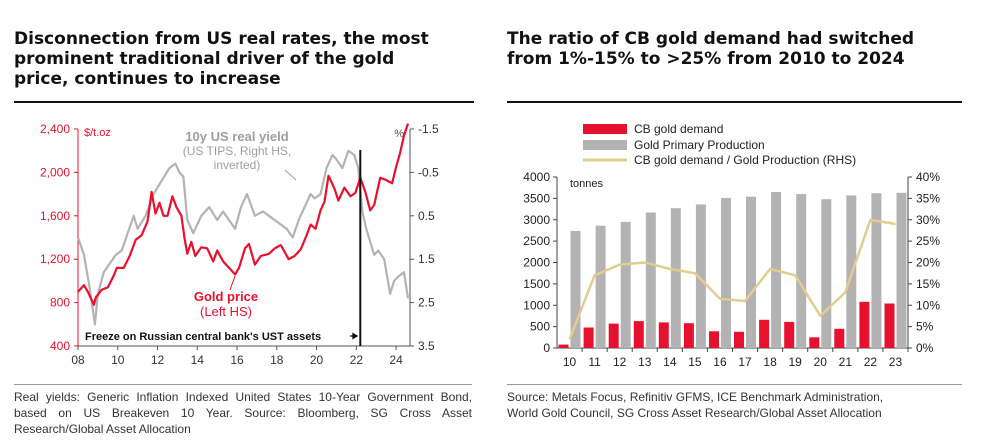  Describe the element at coordinates (147, 79) in the screenshot. I see `left-title-line: price, continues to increase` at that location.